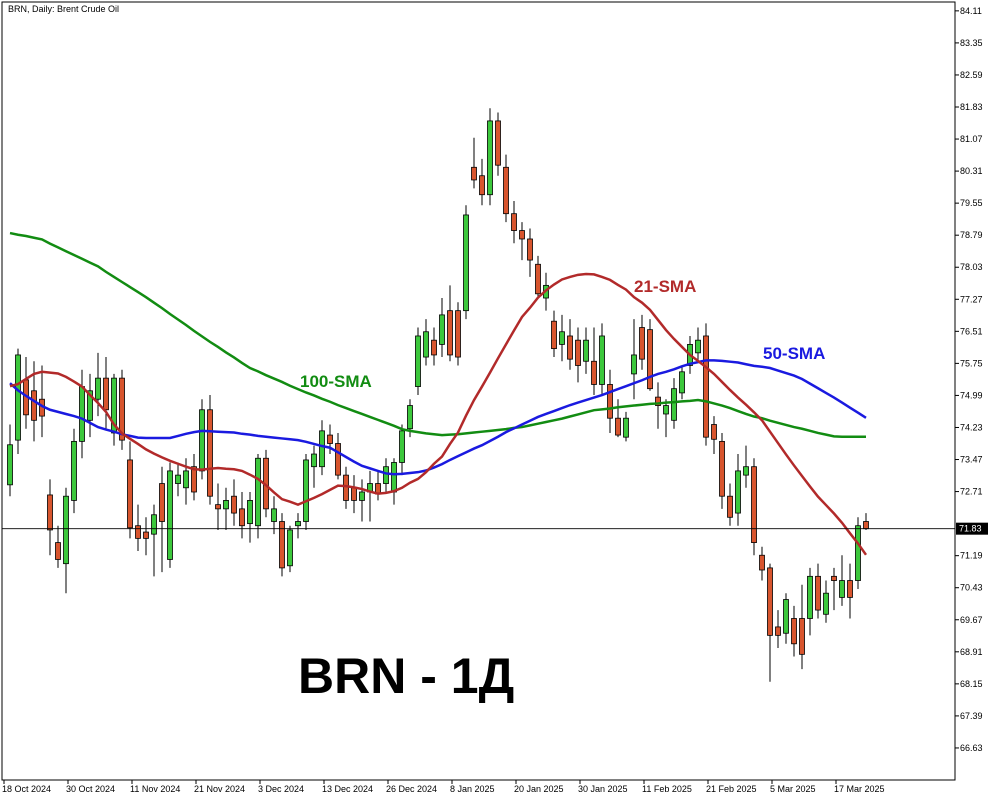  I want to click on y-tick-label: 76.51, so click(971, 331).